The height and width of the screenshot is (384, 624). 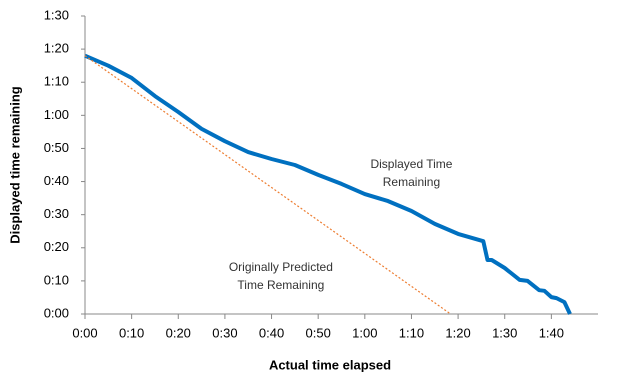 I want to click on x-tick-label: 1:20, so click(x=457, y=332).